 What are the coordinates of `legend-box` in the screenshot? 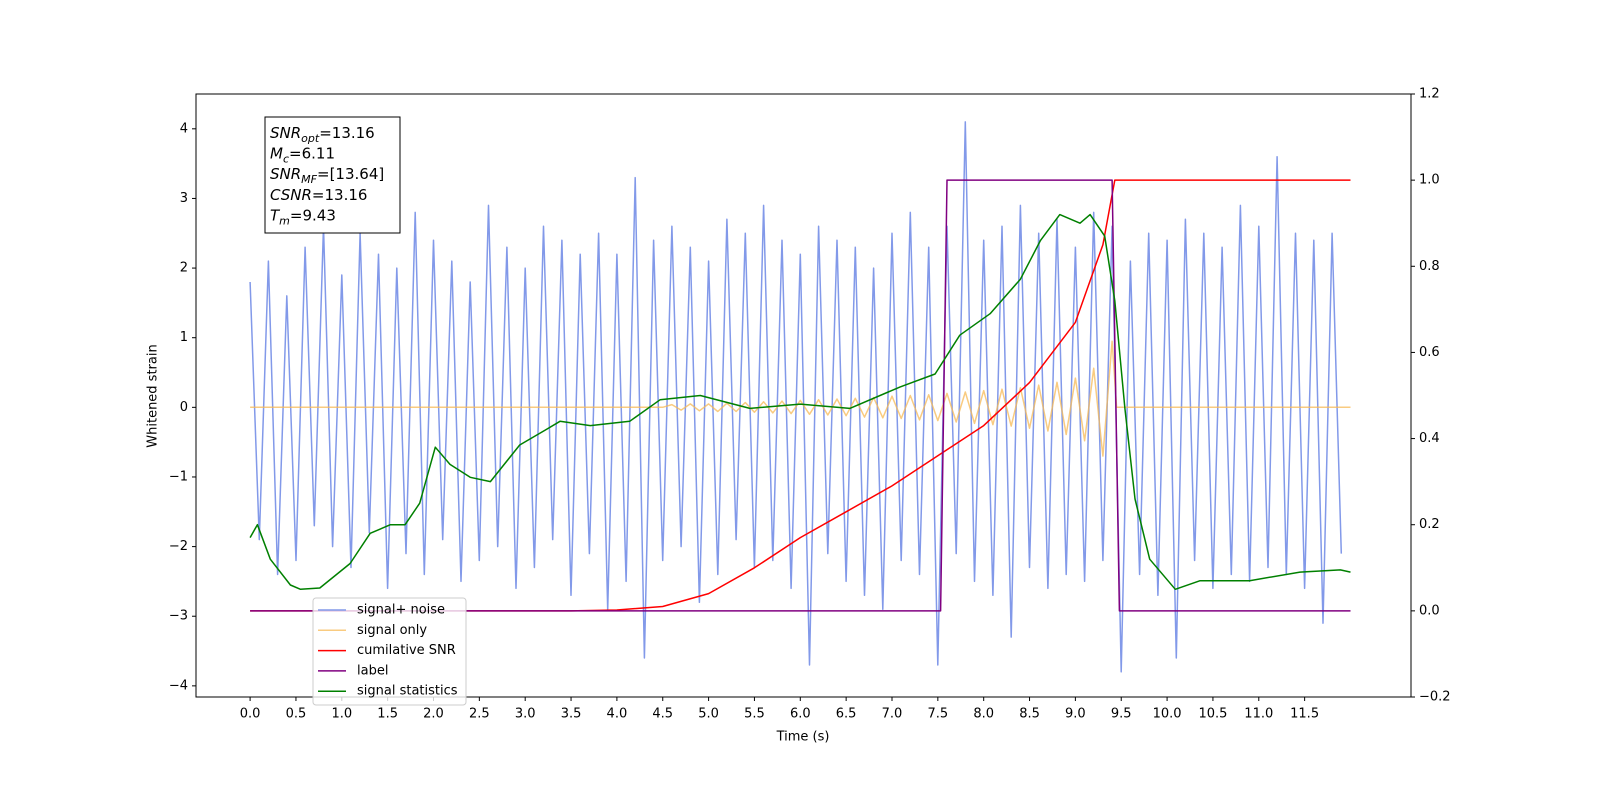 It's located at (389, 651).